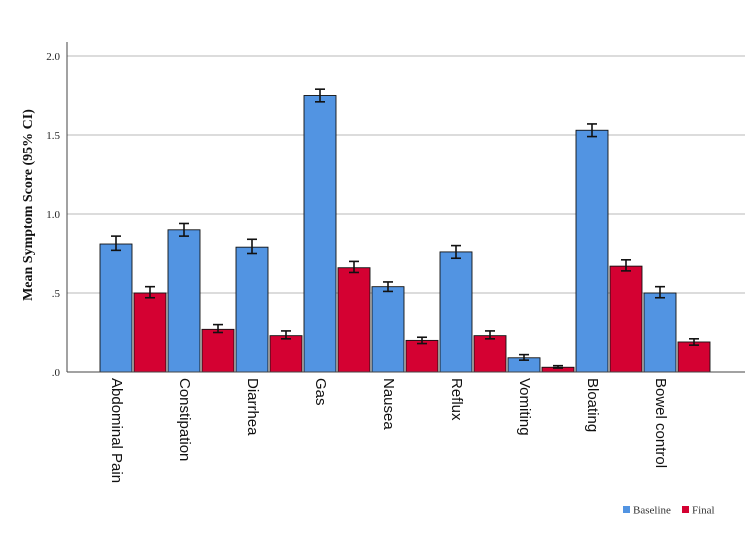 The width and height of the screenshot is (750, 545). What do you see at coordinates (703, 511) in the screenshot?
I see `legend-label-final: Final` at bounding box center [703, 511].